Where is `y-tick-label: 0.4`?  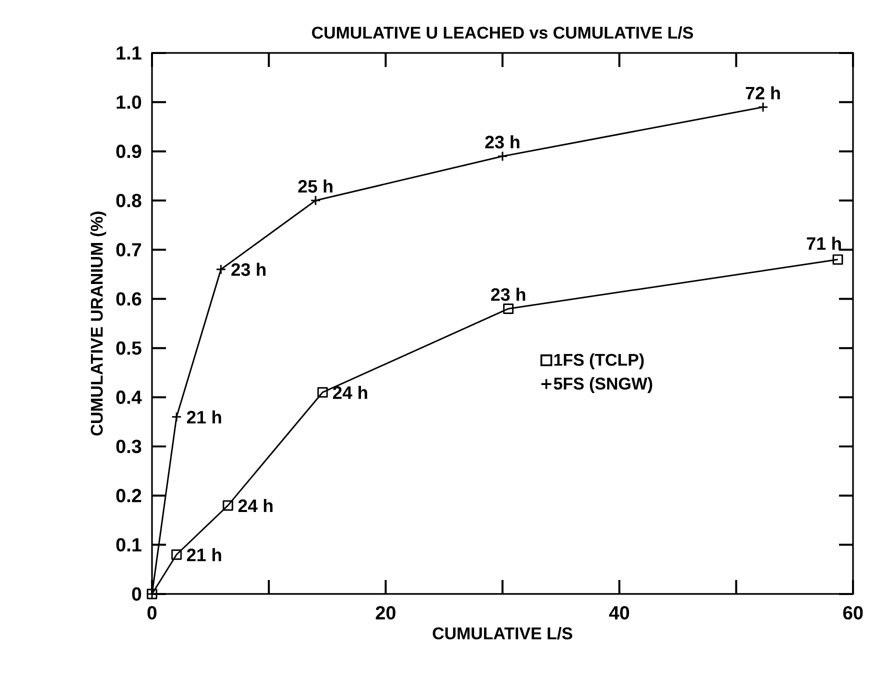 y-tick-label: 0.4 is located at coordinates (129, 397).